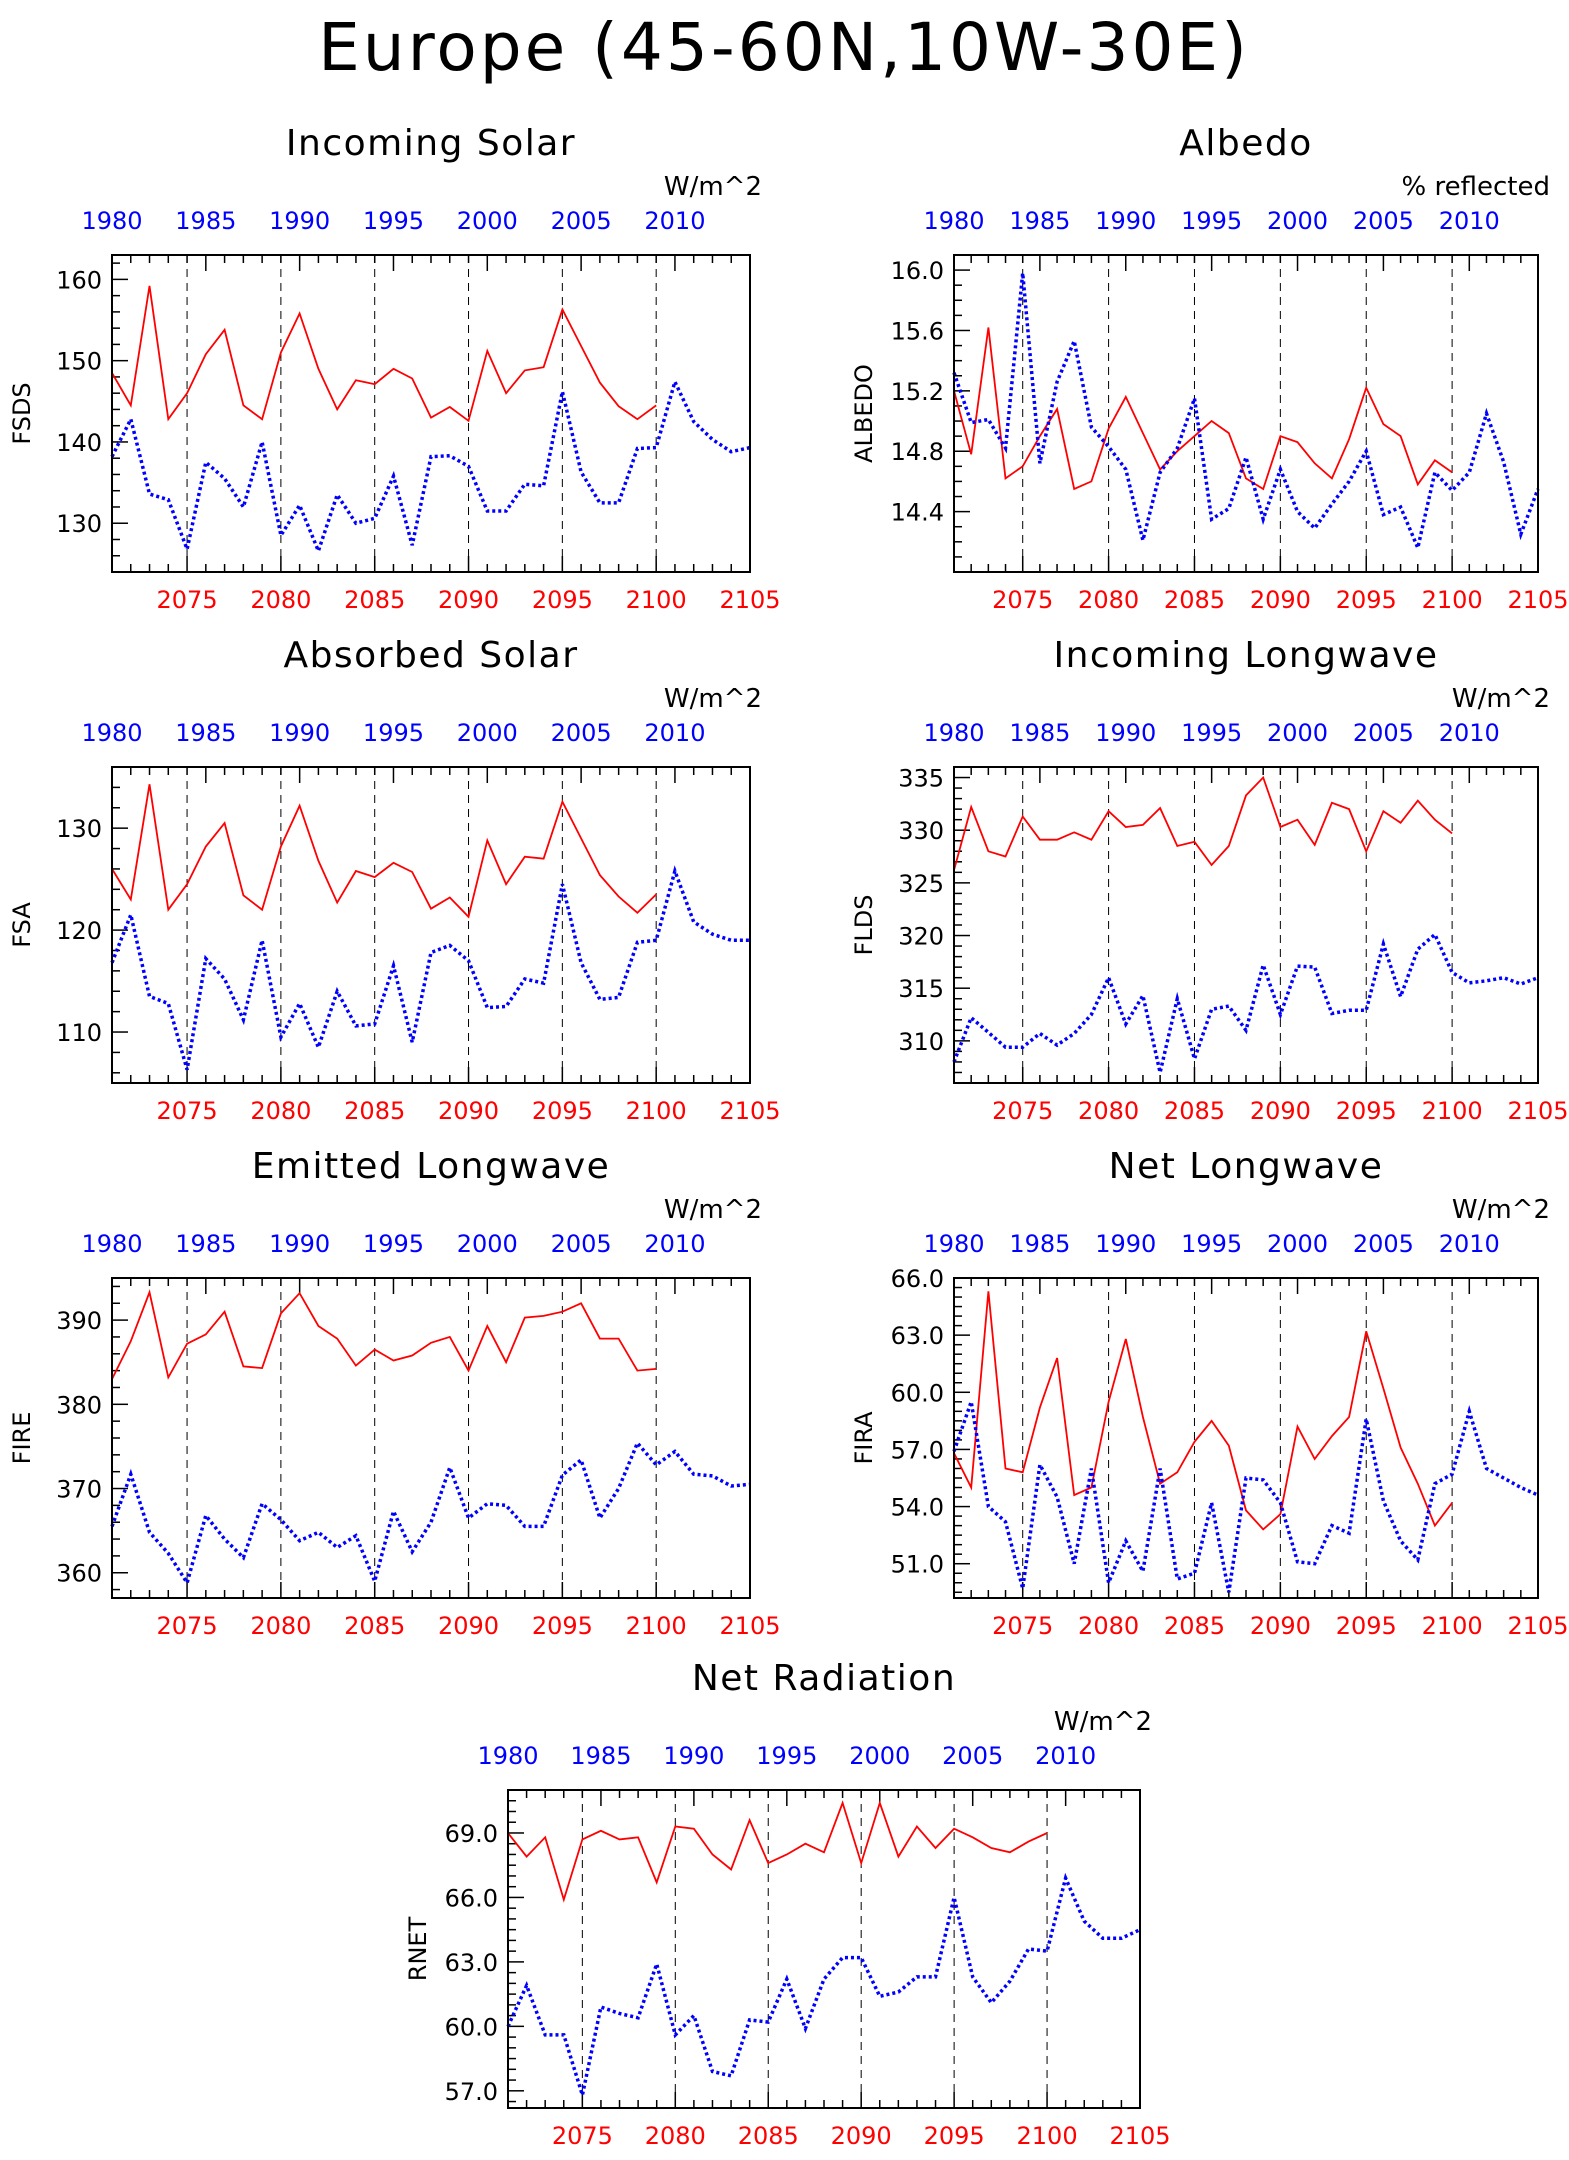 The height and width of the screenshot is (2160, 1569). I want to click on y-axis-label: ALBEDO, so click(864, 413).